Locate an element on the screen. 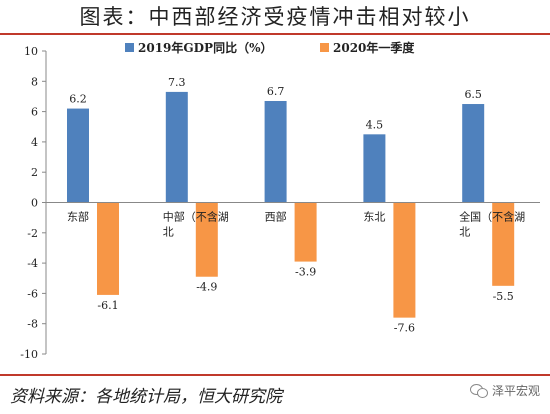  y-tick-label: 6 is located at coordinates (34, 112).